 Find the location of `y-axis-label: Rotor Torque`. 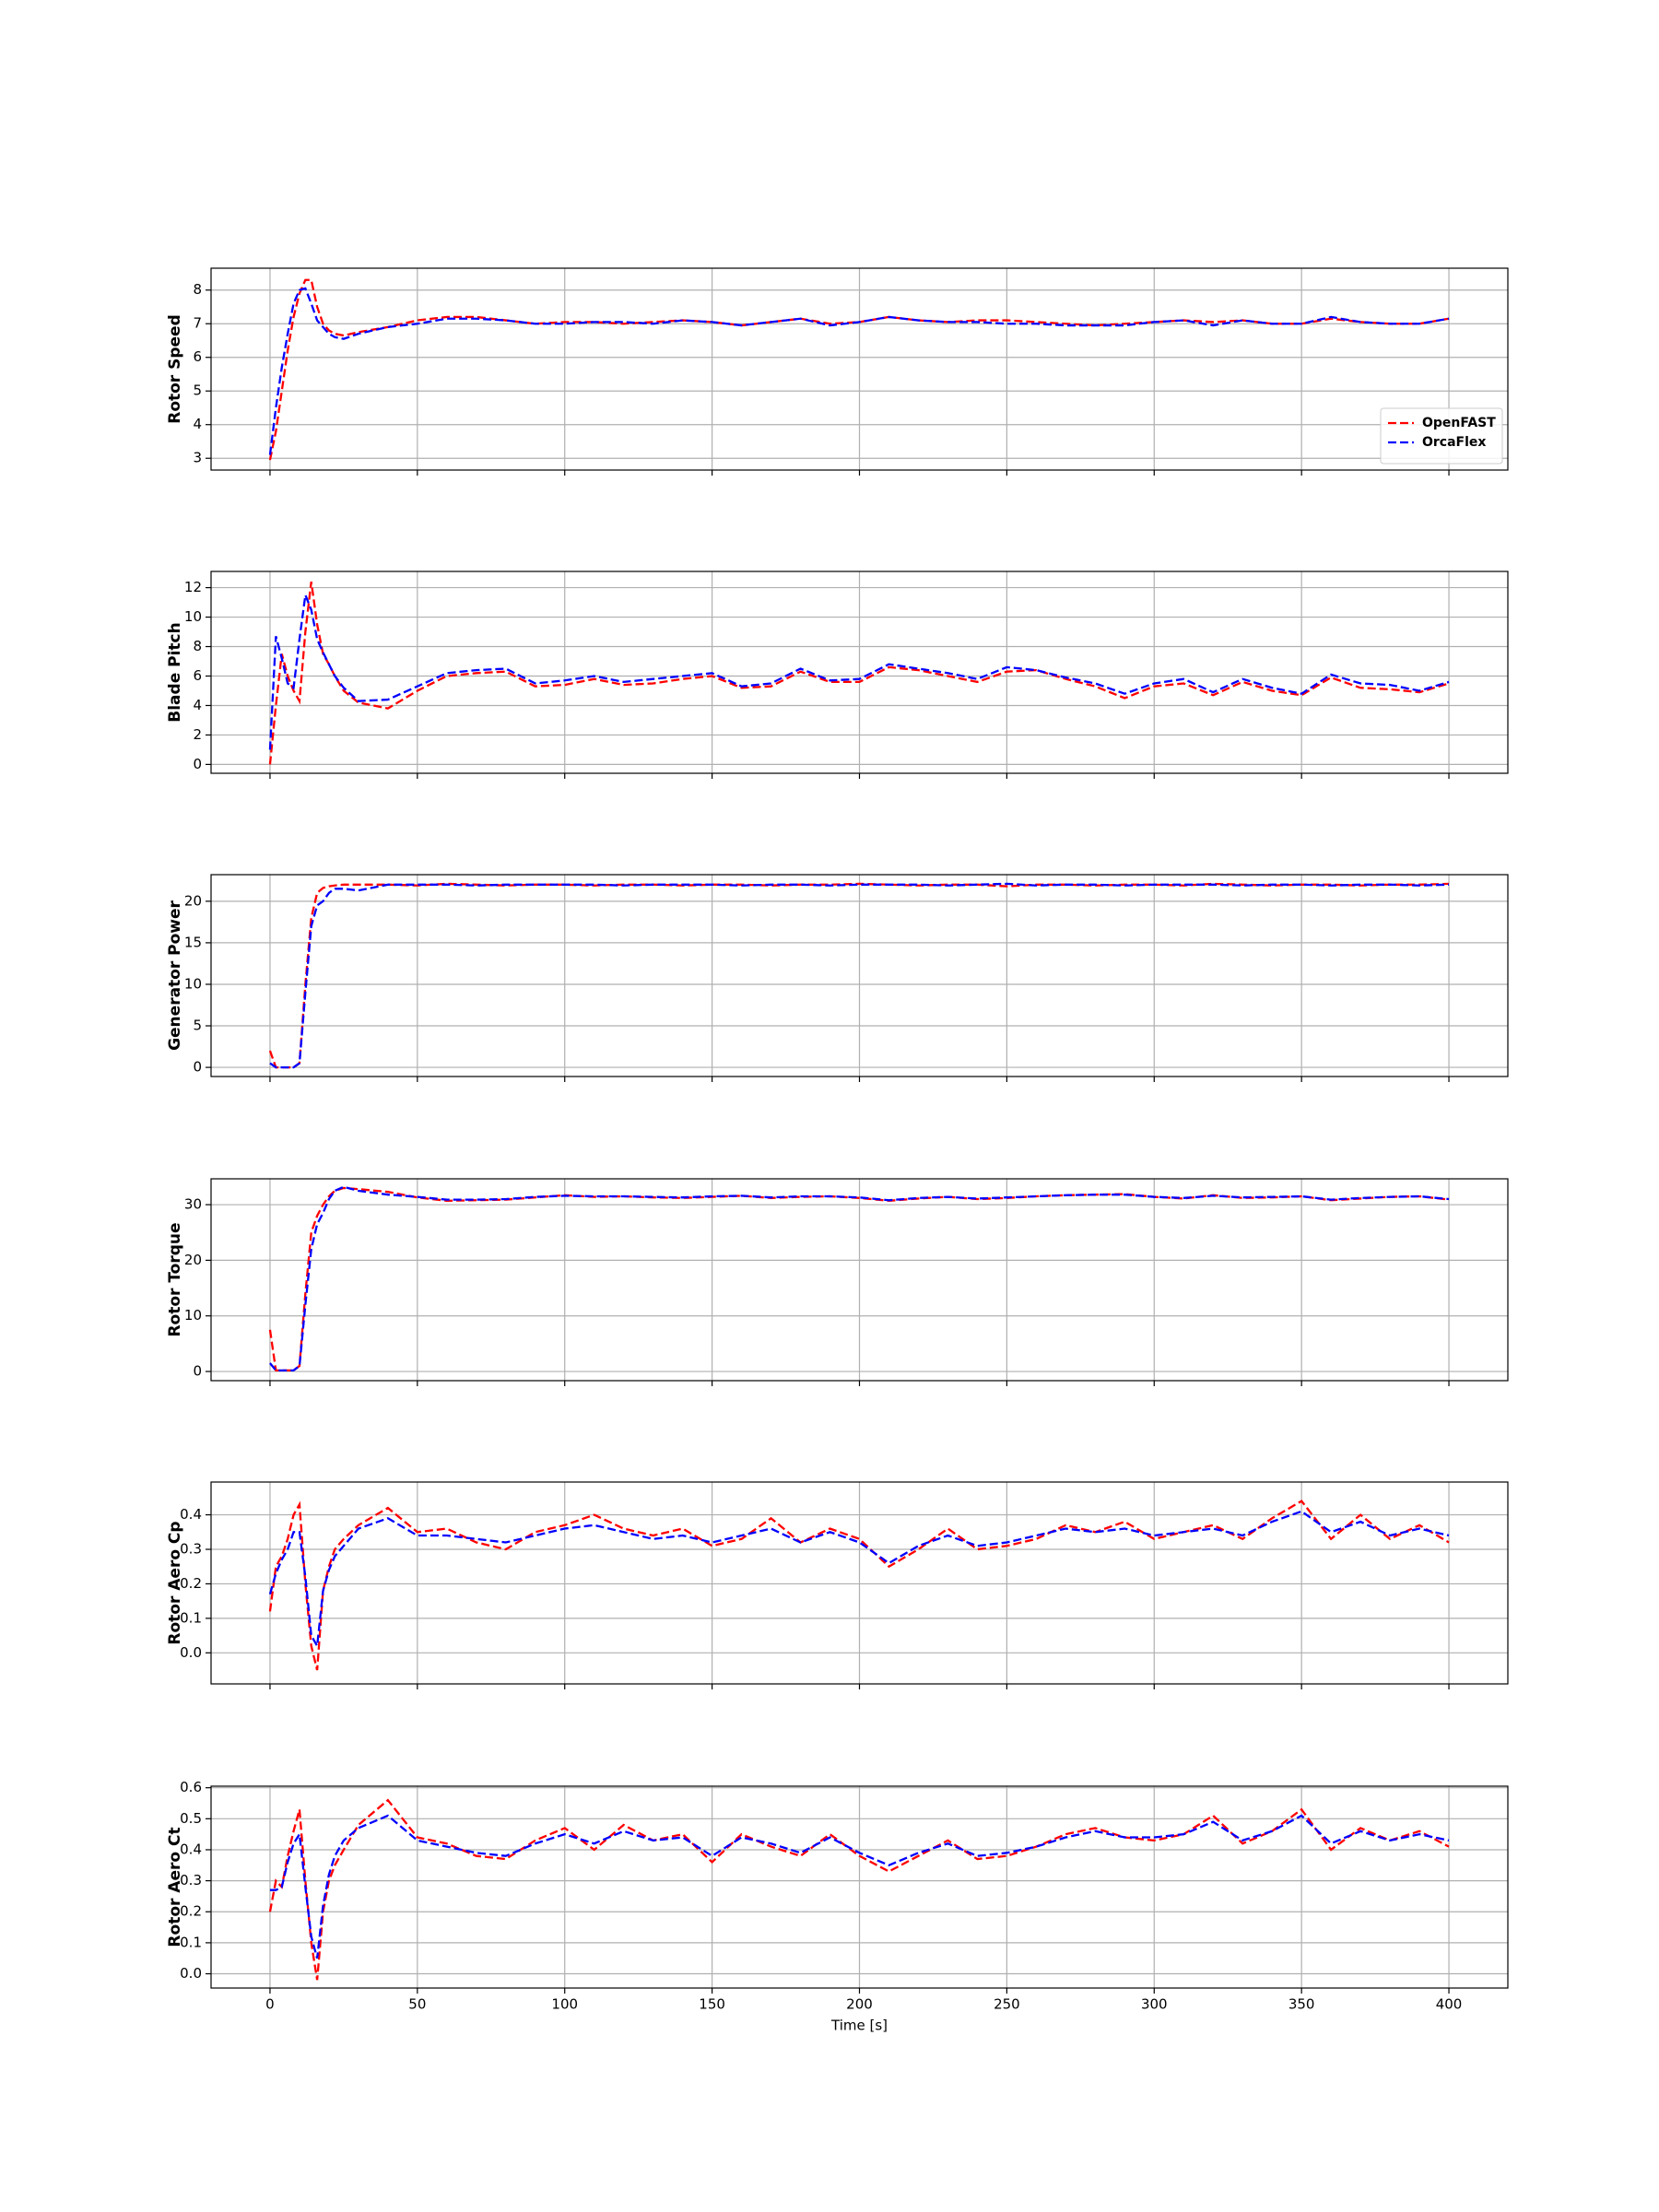

y-axis-label: Rotor Torque is located at coordinates (175, 1279).